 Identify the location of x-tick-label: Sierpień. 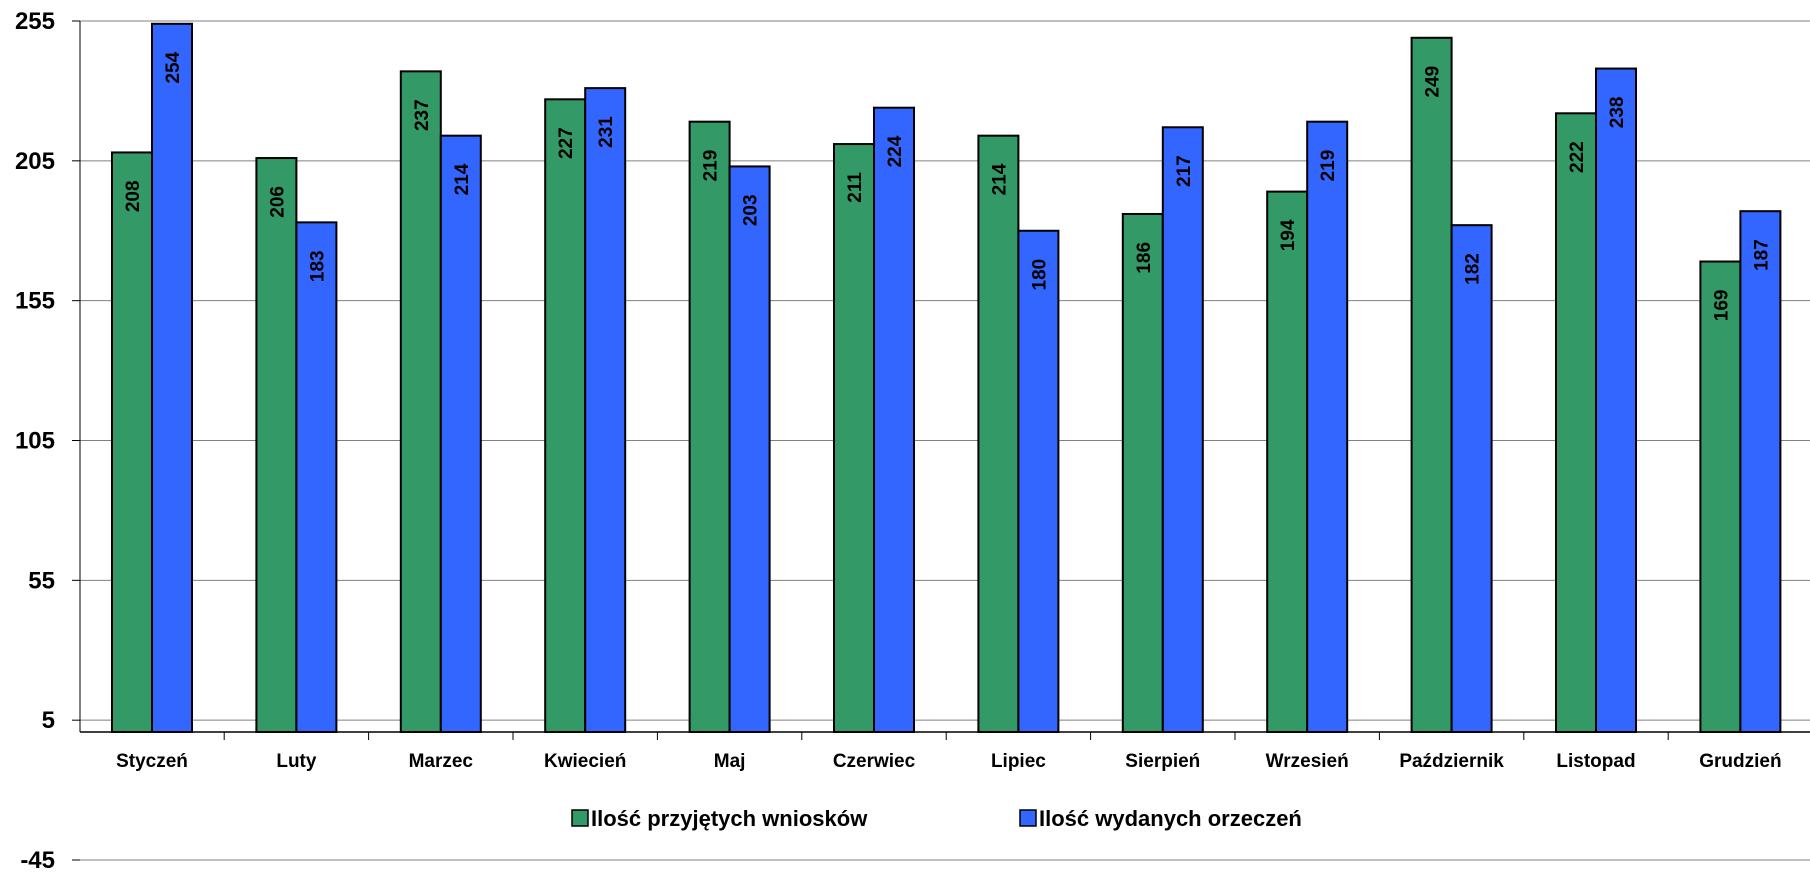
(1162, 761).